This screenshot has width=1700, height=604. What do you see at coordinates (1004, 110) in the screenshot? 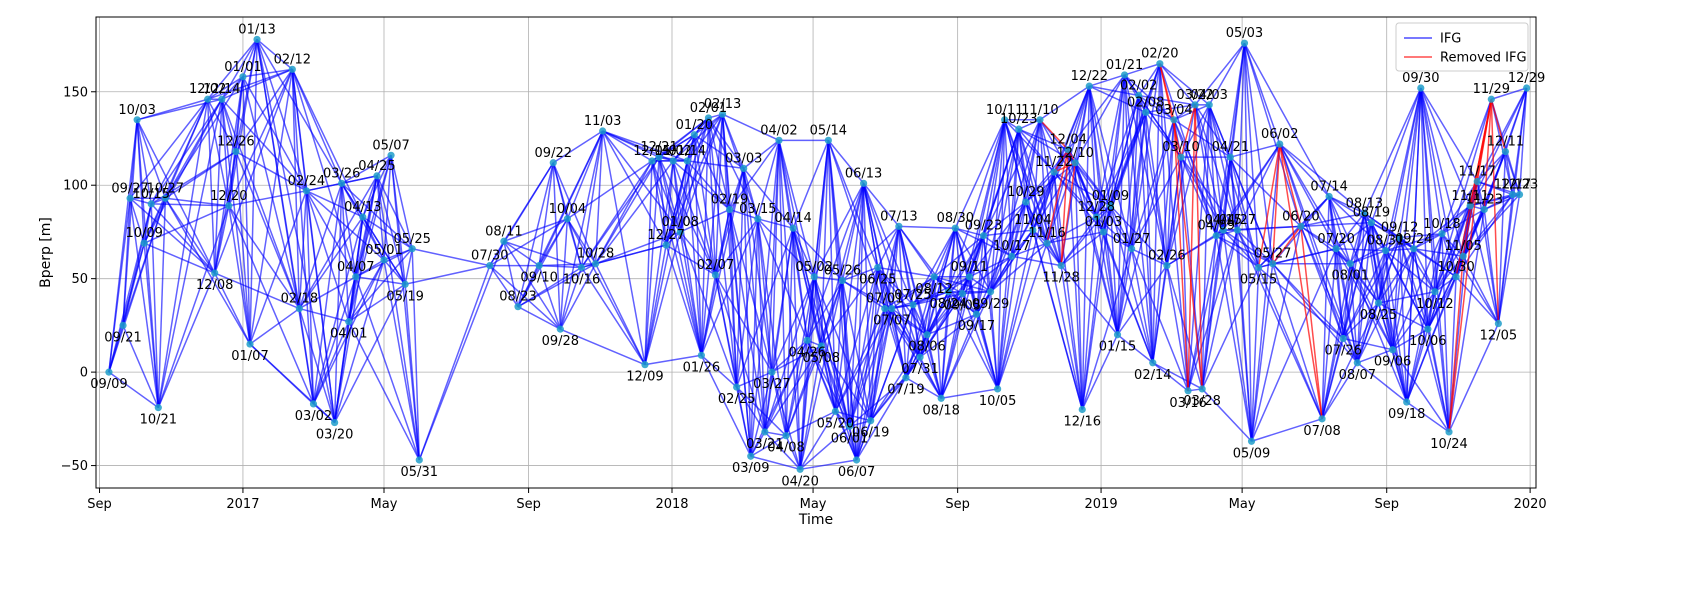
I see `acquisition-date-label: 10/11` at bounding box center [1004, 110].